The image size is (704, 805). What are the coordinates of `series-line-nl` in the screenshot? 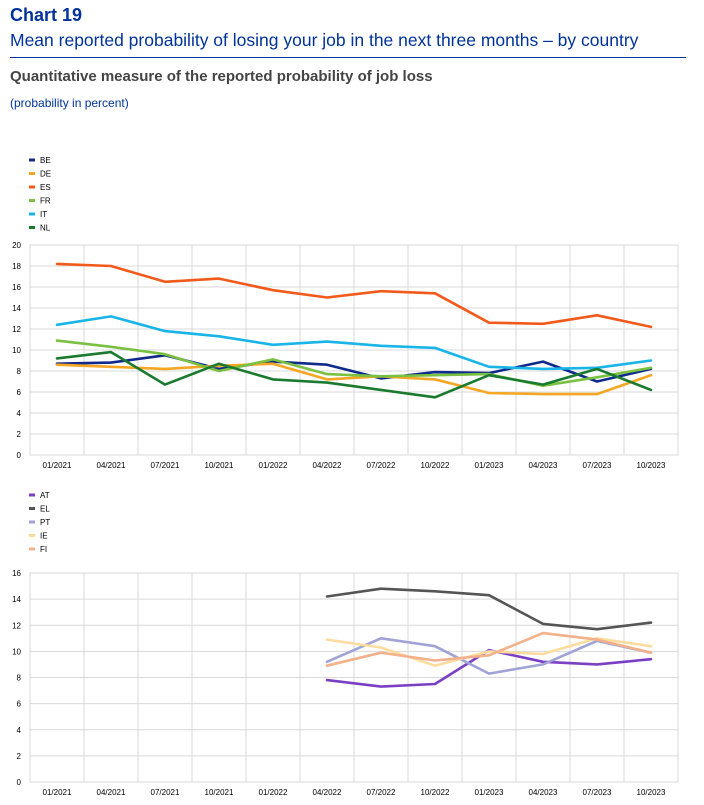 It's located at (354, 374).